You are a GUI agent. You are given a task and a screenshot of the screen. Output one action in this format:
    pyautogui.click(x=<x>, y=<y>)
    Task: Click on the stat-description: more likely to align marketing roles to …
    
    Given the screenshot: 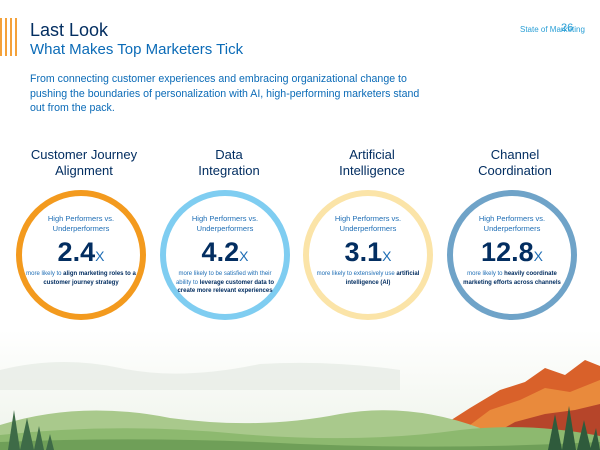 What is the action you would take?
    pyautogui.click(x=81, y=278)
    